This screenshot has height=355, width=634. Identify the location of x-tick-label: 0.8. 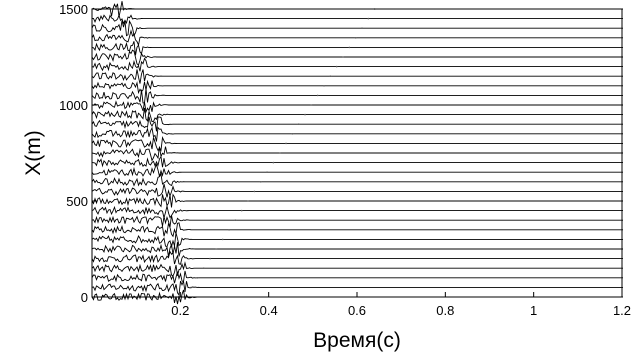
(445, 310).